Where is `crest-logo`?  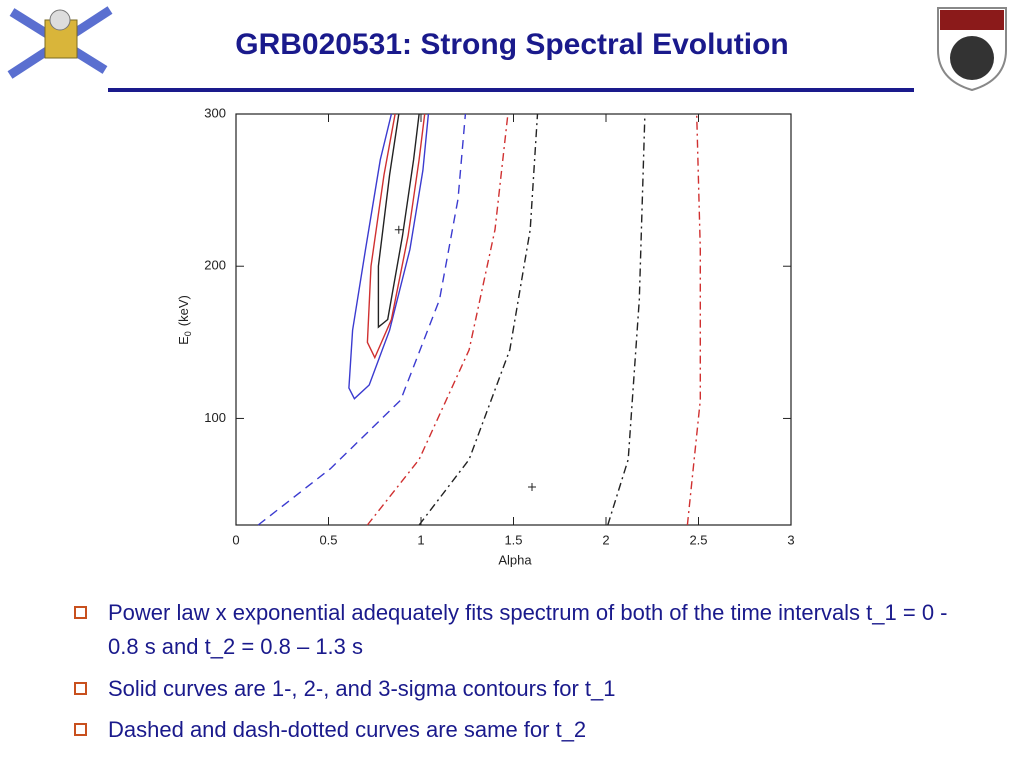 crest-logo is located at coordinates (972, 49).